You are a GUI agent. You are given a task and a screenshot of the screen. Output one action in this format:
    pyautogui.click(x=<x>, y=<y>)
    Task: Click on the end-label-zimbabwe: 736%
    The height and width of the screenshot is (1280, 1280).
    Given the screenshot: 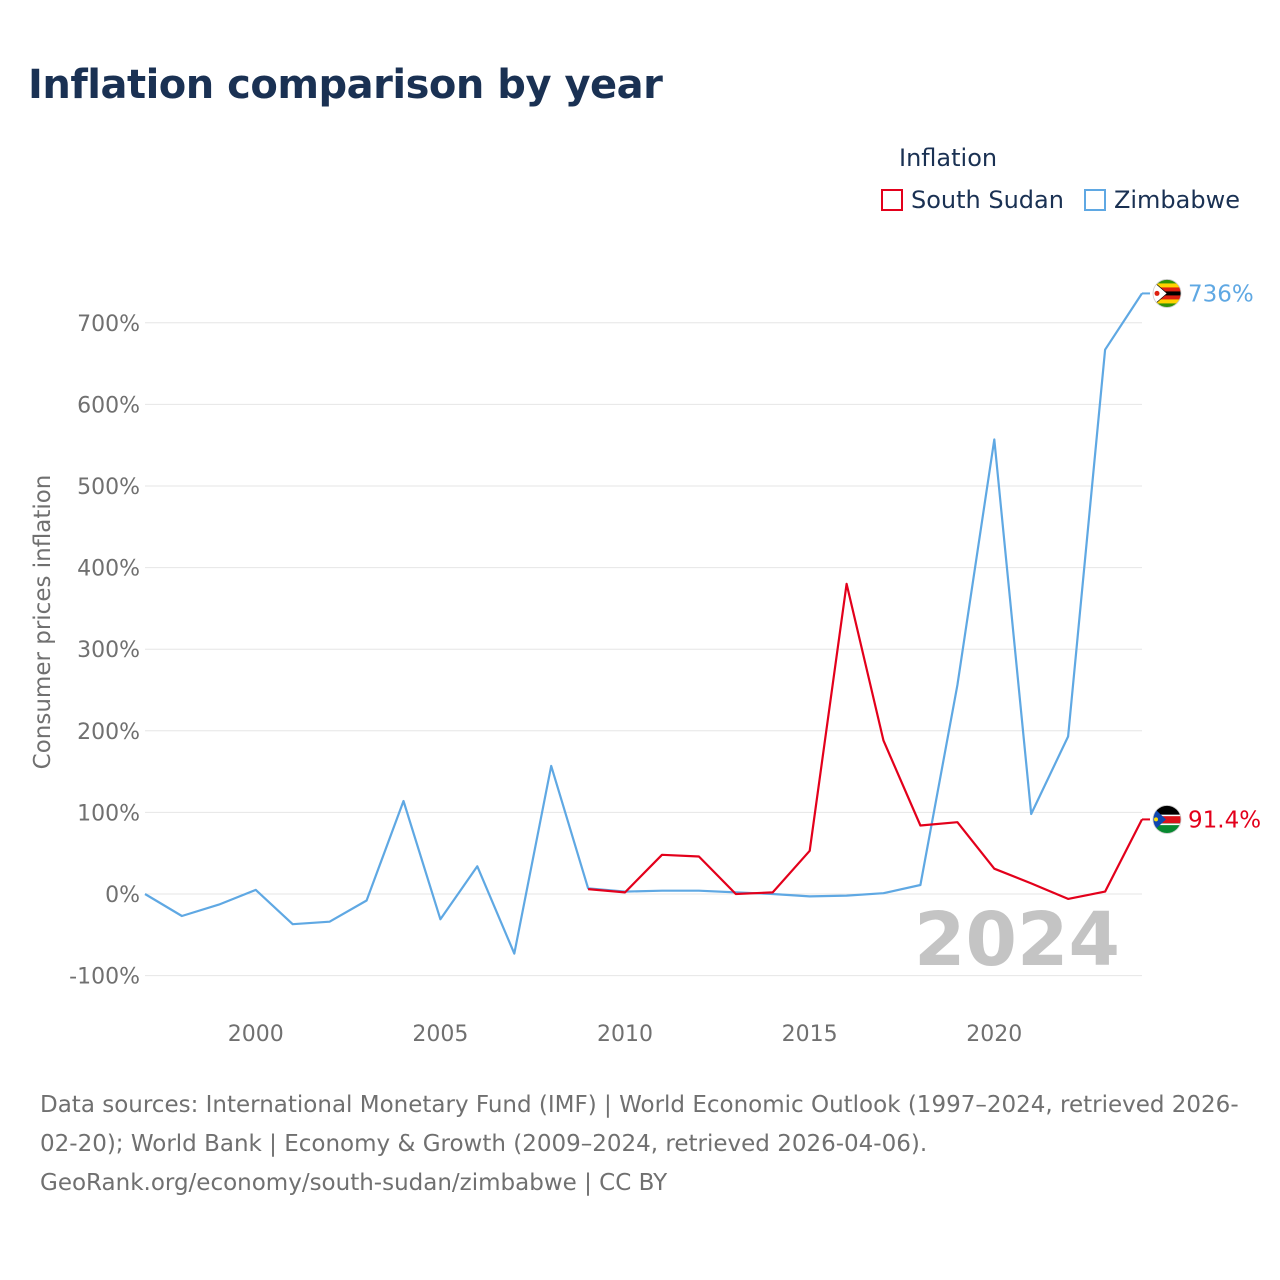 What is the action you would take?
    pyautogui.click(x=1221, y=294)
    